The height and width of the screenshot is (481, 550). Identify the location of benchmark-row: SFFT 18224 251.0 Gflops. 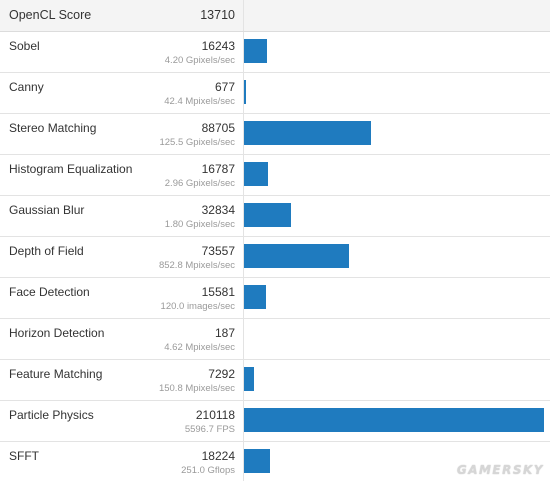
(275, 461).